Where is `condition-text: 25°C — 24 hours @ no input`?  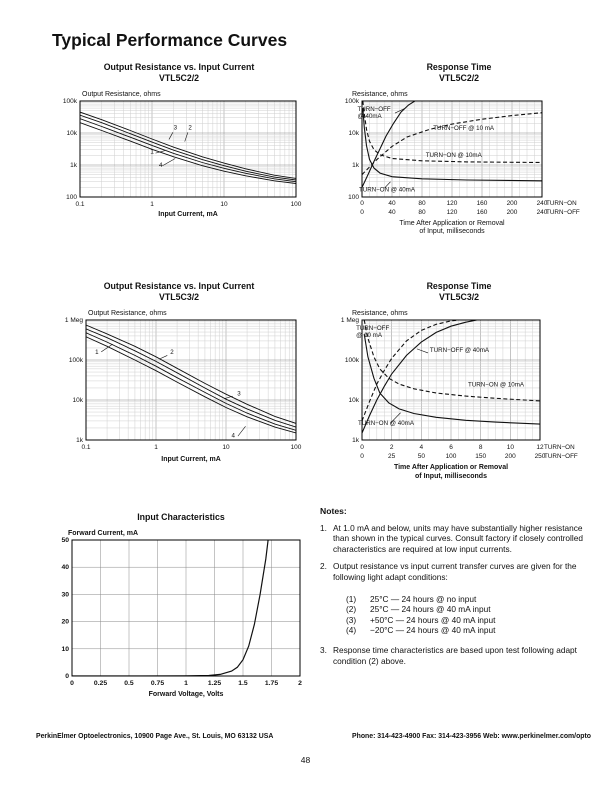
condition-text: 25°C — 24 hours @ no input is located at coordinates (423, 598).